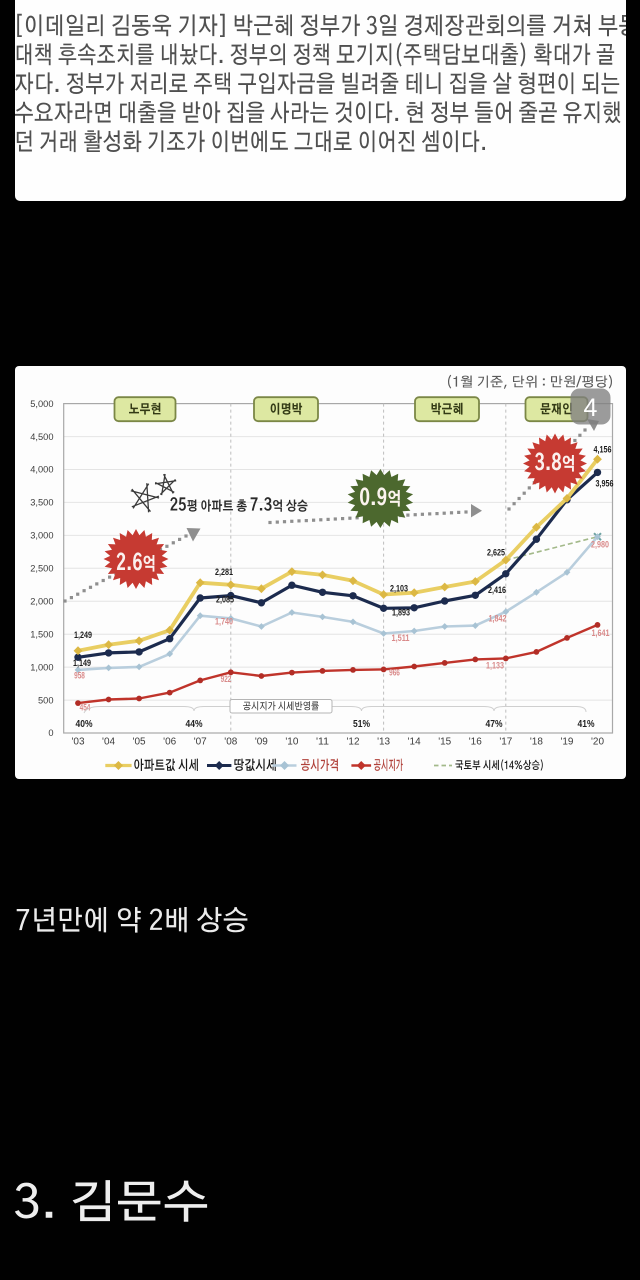 The height and width of the screenshot is (1280, 640). Describe the element at coordinates (224, 572) in the screenshot. I see `svg-text: 2,281` at that location.